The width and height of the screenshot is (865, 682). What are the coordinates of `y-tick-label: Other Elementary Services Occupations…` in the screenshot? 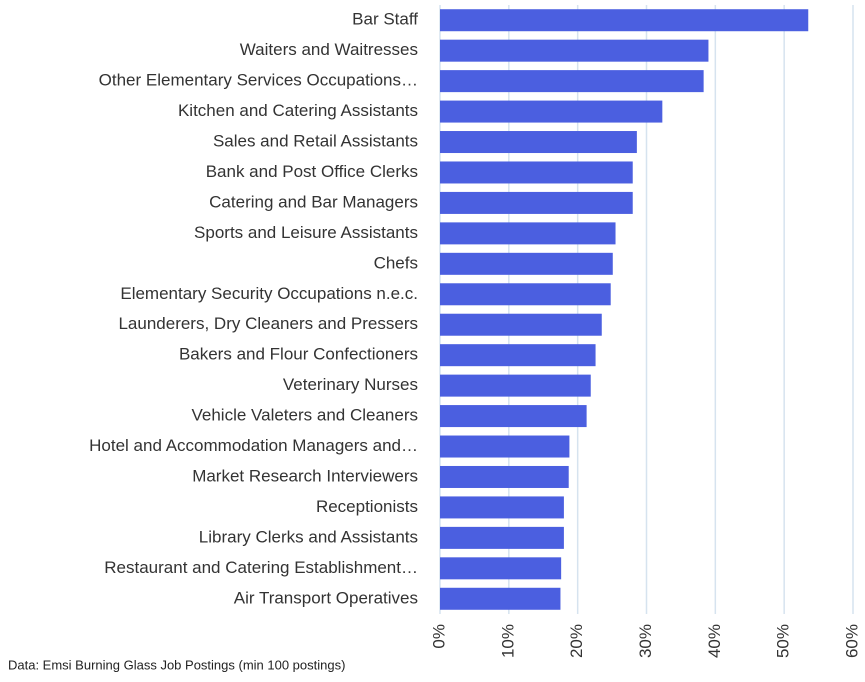 It's located at (258, 80).